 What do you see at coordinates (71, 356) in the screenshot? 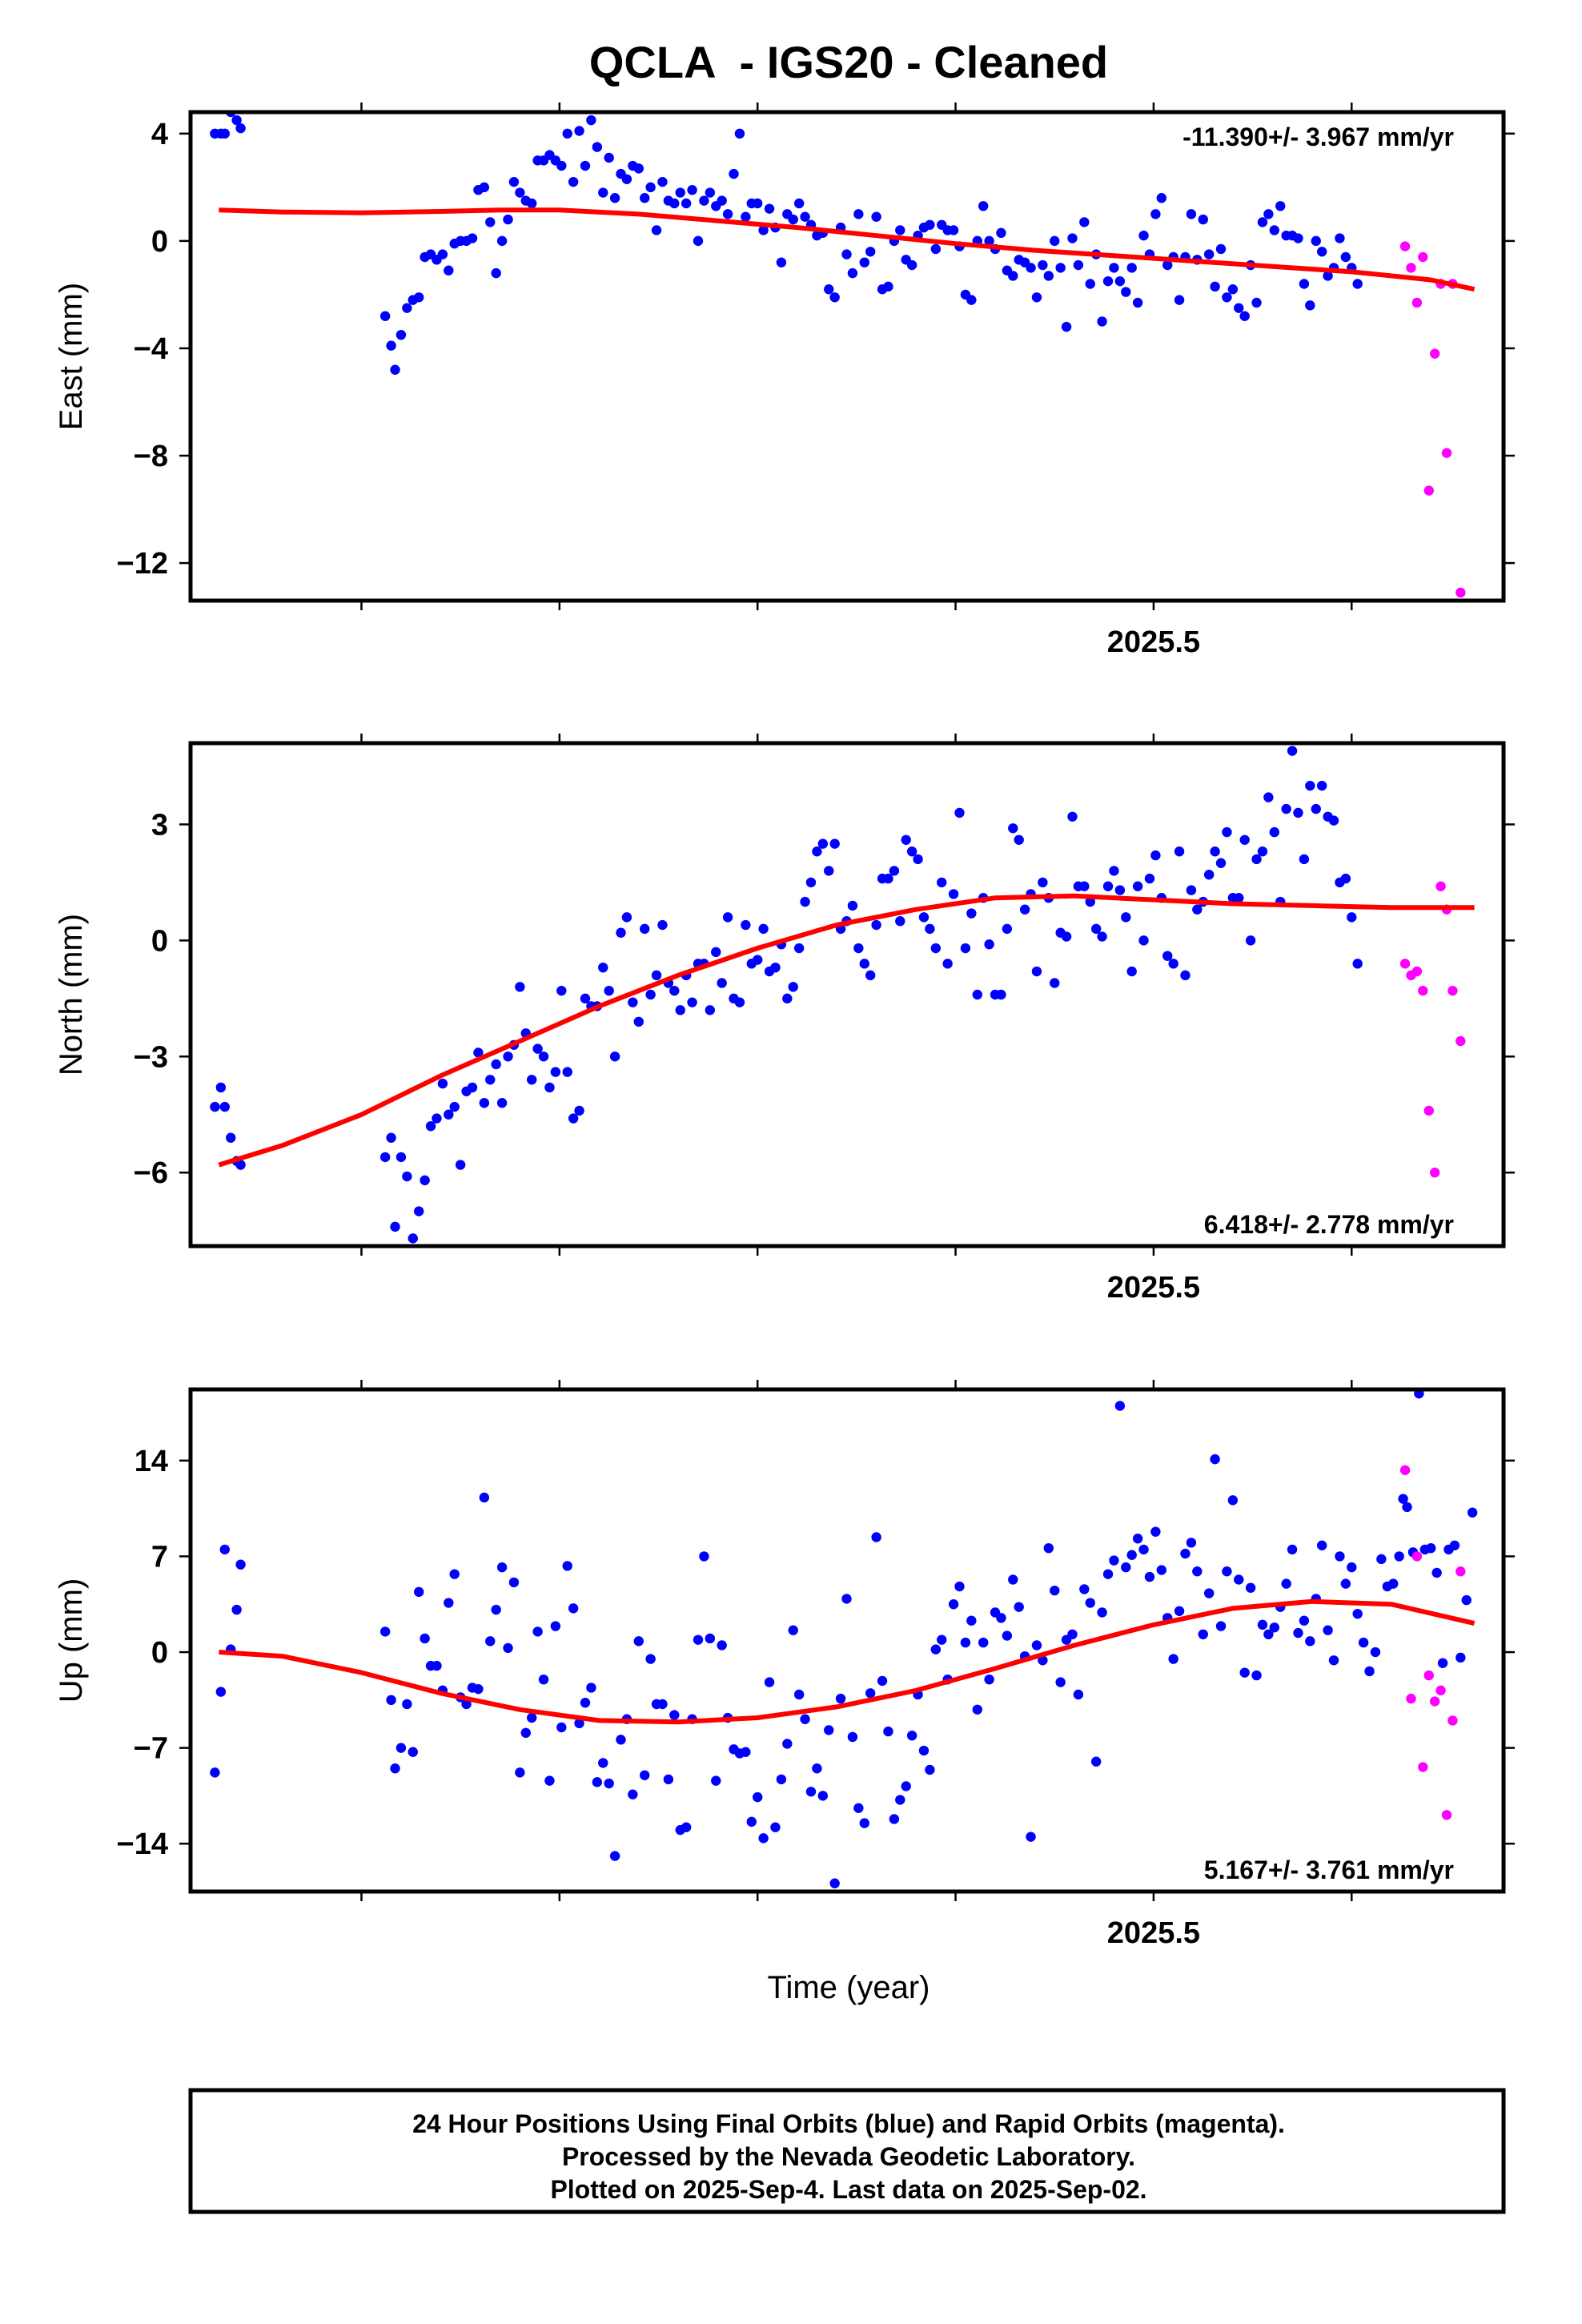
I see `y-axis-label: East (mm)` at bounding box center [71, 356].